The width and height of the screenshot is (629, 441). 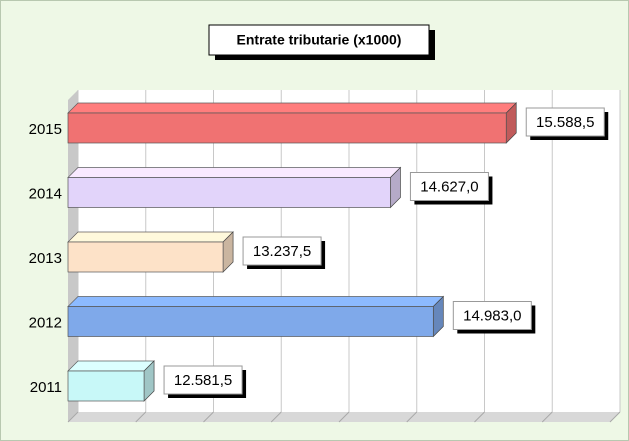 I want to click on value-label: 14.627,0, so click(x=449, y=186).